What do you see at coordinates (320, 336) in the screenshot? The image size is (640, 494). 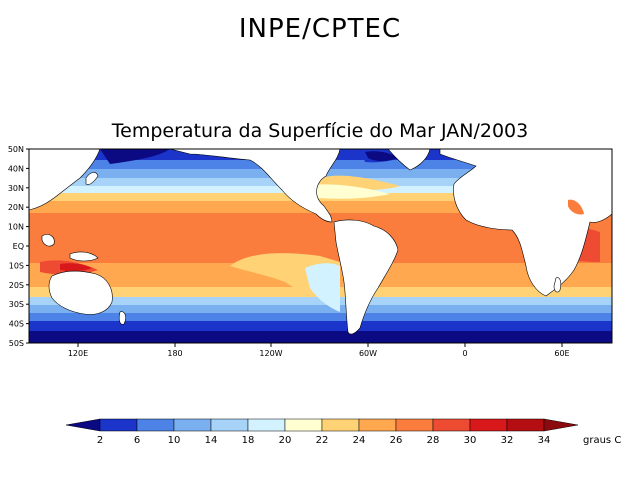 I see `sst-band-polar-south` at bounding box center [320, 336].